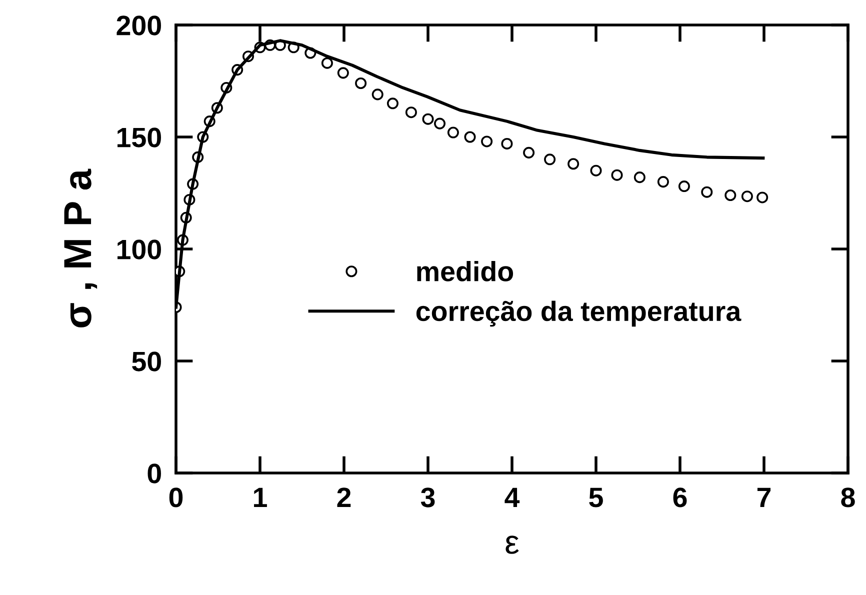 The width and height of the screenshot is (866, 595). What do you see at coordinates (764, 498) in the screenshot?
I see `x-tick-label: 7` at bounding box center [764, 498].